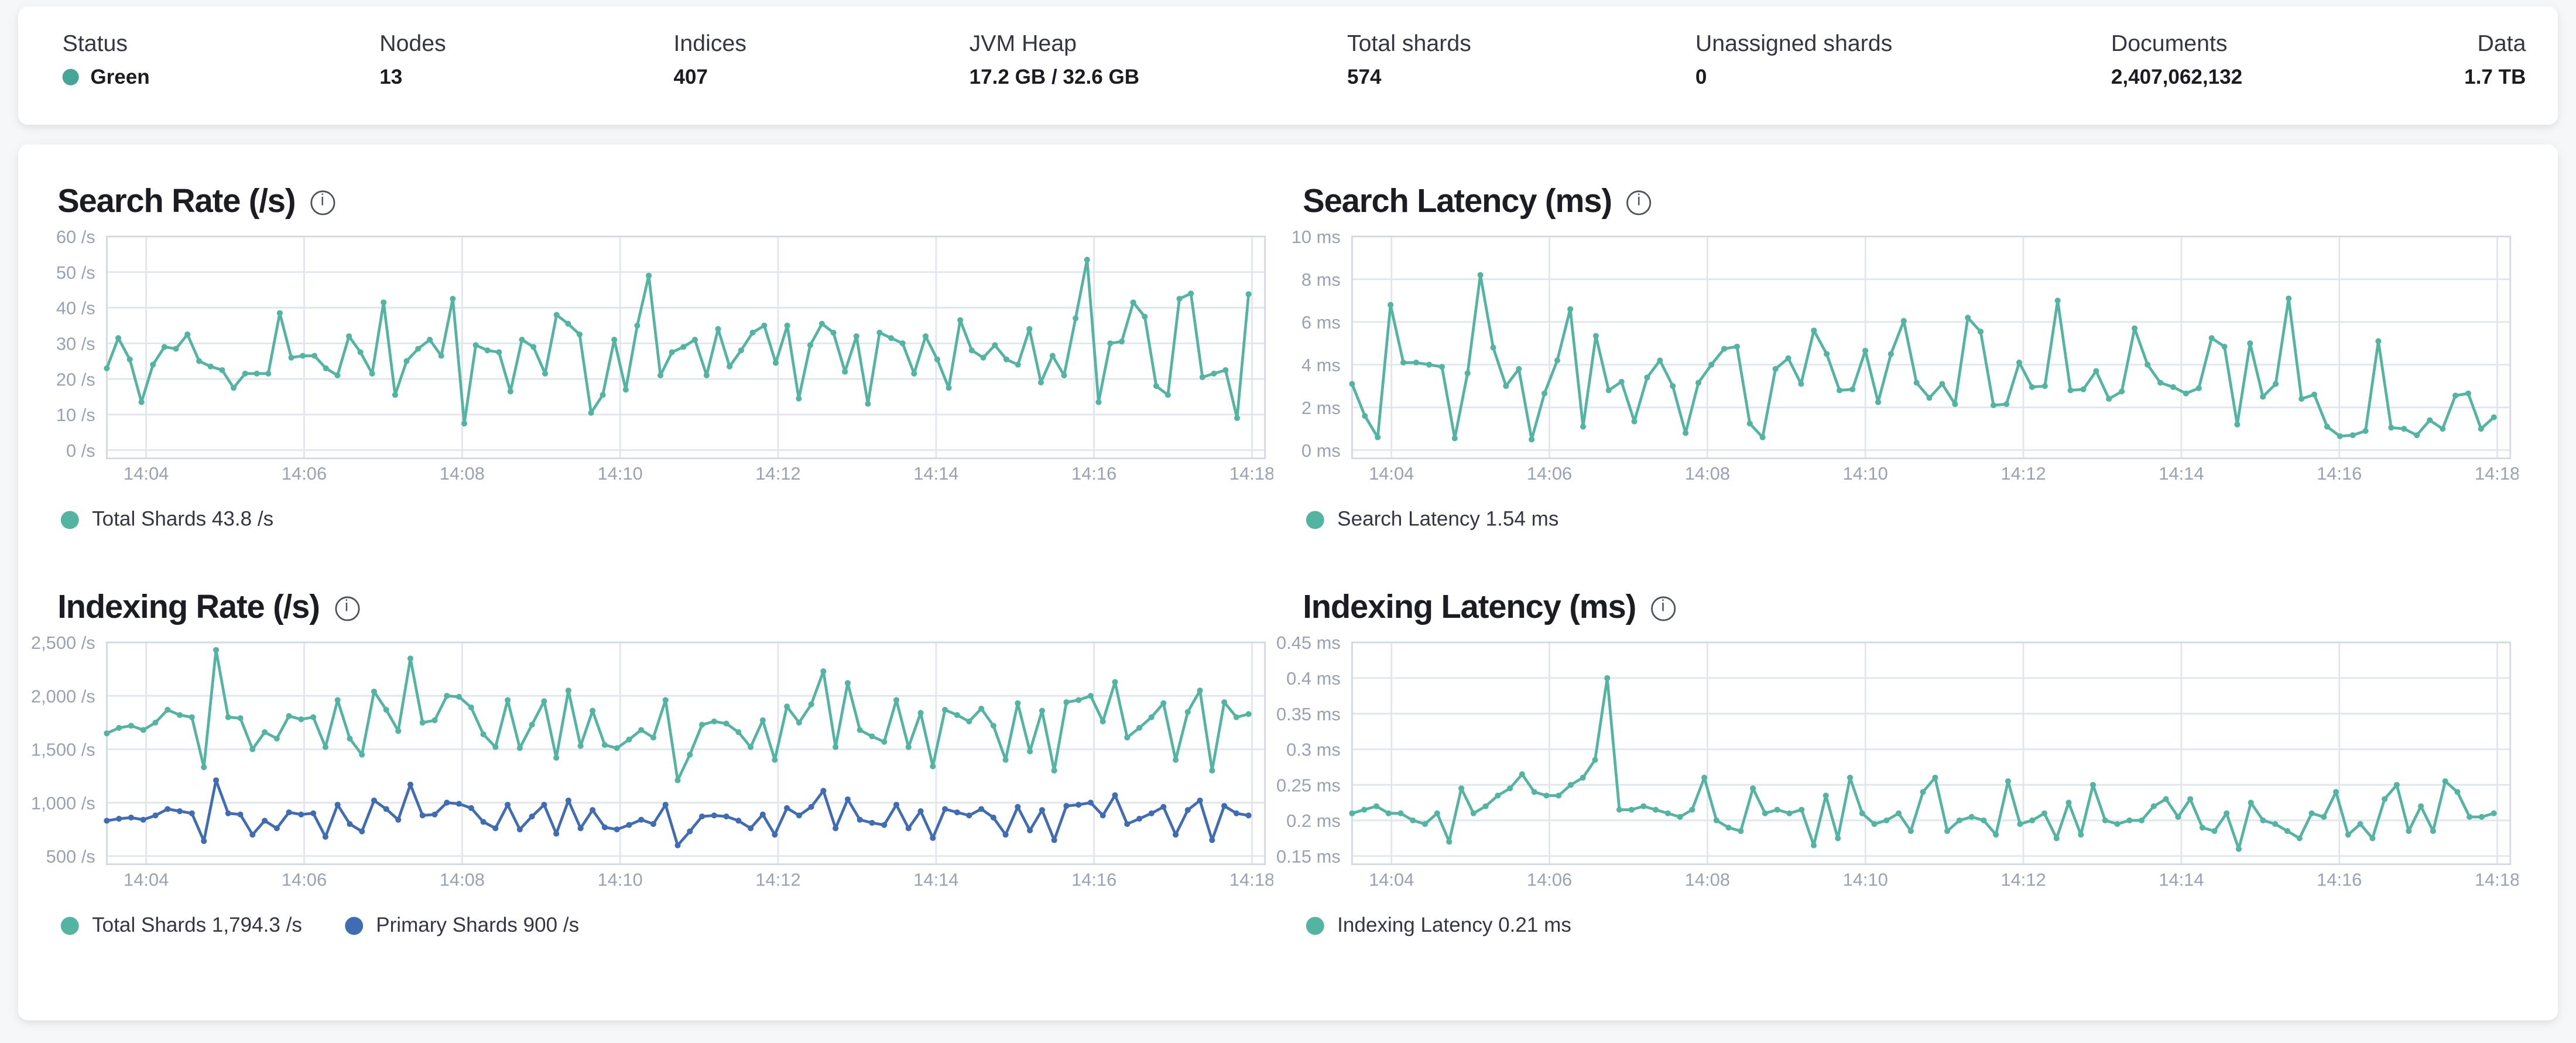 Image resolution: width=2576 pixels, height=1043 pixels. What do you see at coordinates (690, 76) in the screenshot?
I see `stat-value: 407` at bounding box center [690, 76].